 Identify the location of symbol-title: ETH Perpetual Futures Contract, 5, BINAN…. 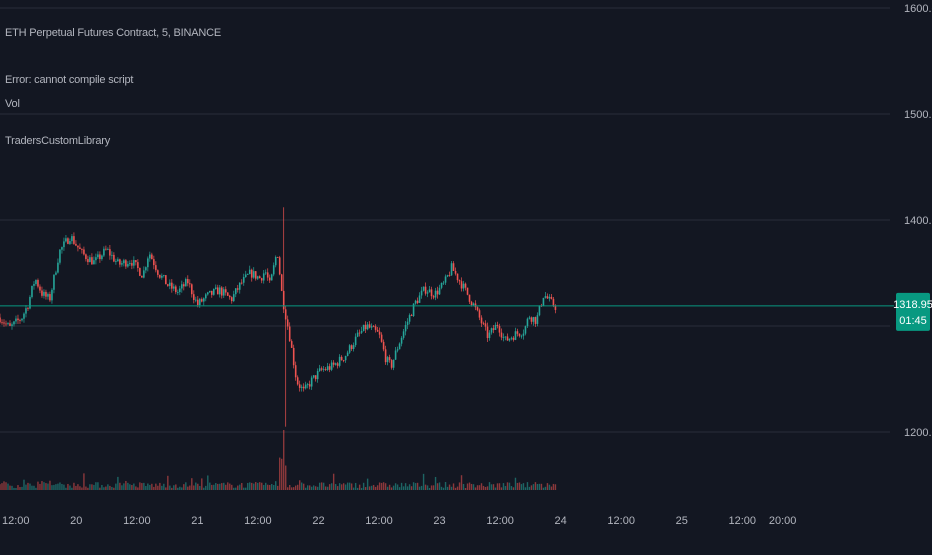
(113, 33).